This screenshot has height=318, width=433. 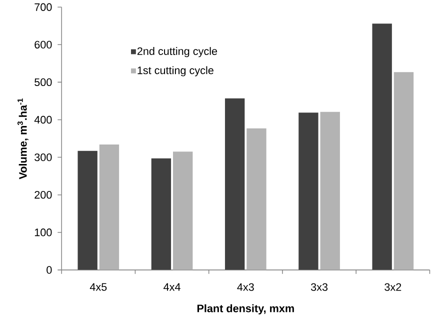 I want to click on y-tick-label: 0, so click(x=49, y=270).